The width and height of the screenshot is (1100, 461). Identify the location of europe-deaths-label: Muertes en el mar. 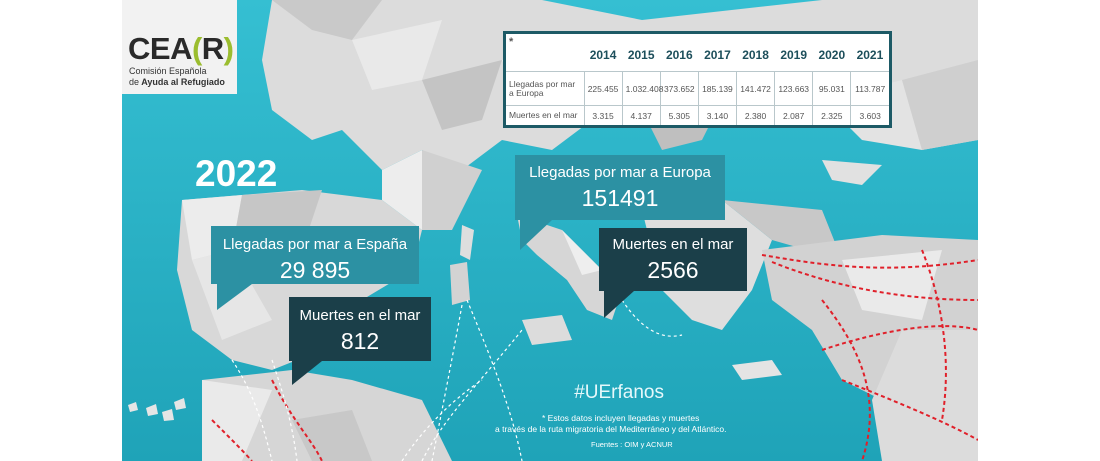
(673, 244).